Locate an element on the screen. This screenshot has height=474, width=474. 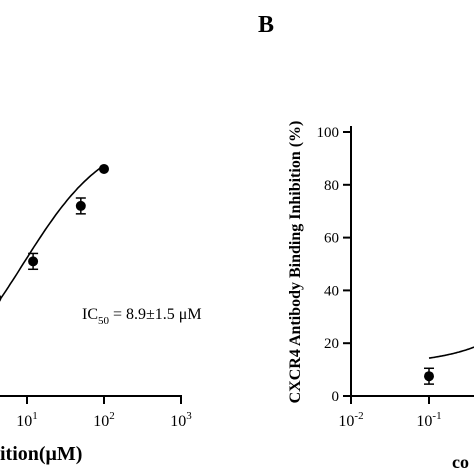
left-x-ticks: 10¹ 10² 10³ is located at coordinates (104, 413).